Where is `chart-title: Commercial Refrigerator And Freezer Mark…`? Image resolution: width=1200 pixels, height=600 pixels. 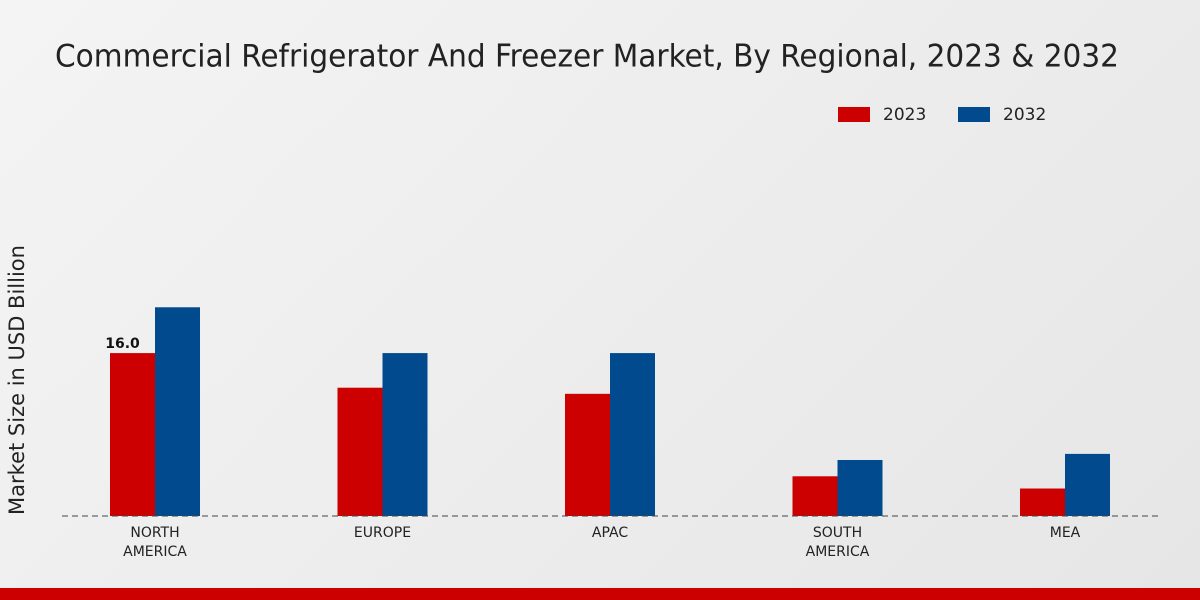 chart-title: Commercial Refrigerator And Freezer Mark… is located at coordinates (587, 57).